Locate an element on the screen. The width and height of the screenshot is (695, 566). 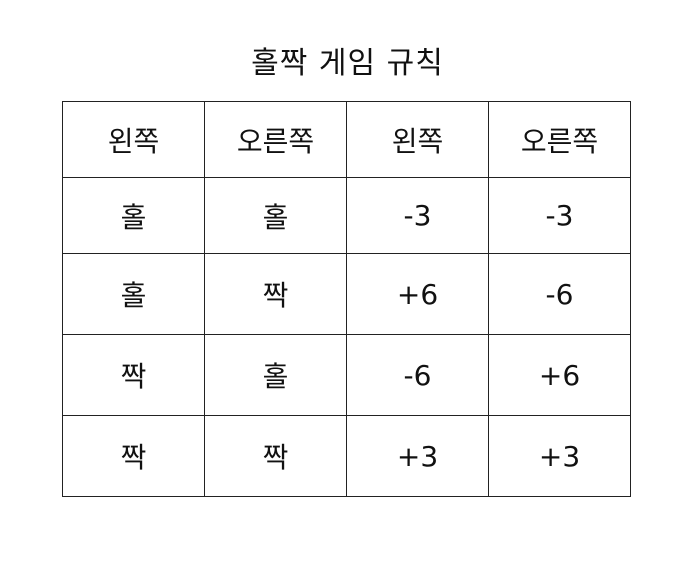
table-row: 홀 짝 +6 -6 is located at coordinates (346, 294).